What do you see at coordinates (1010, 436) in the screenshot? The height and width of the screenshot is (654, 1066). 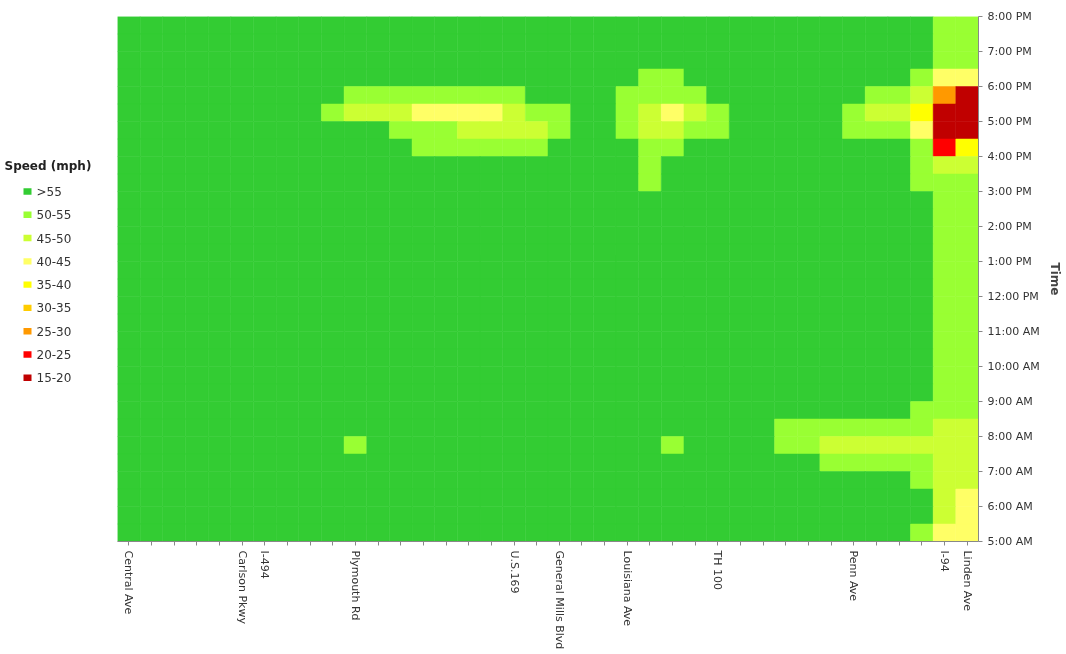 I see `y-tick-label: 8:00 AM` at bounding box center [1010, 436].